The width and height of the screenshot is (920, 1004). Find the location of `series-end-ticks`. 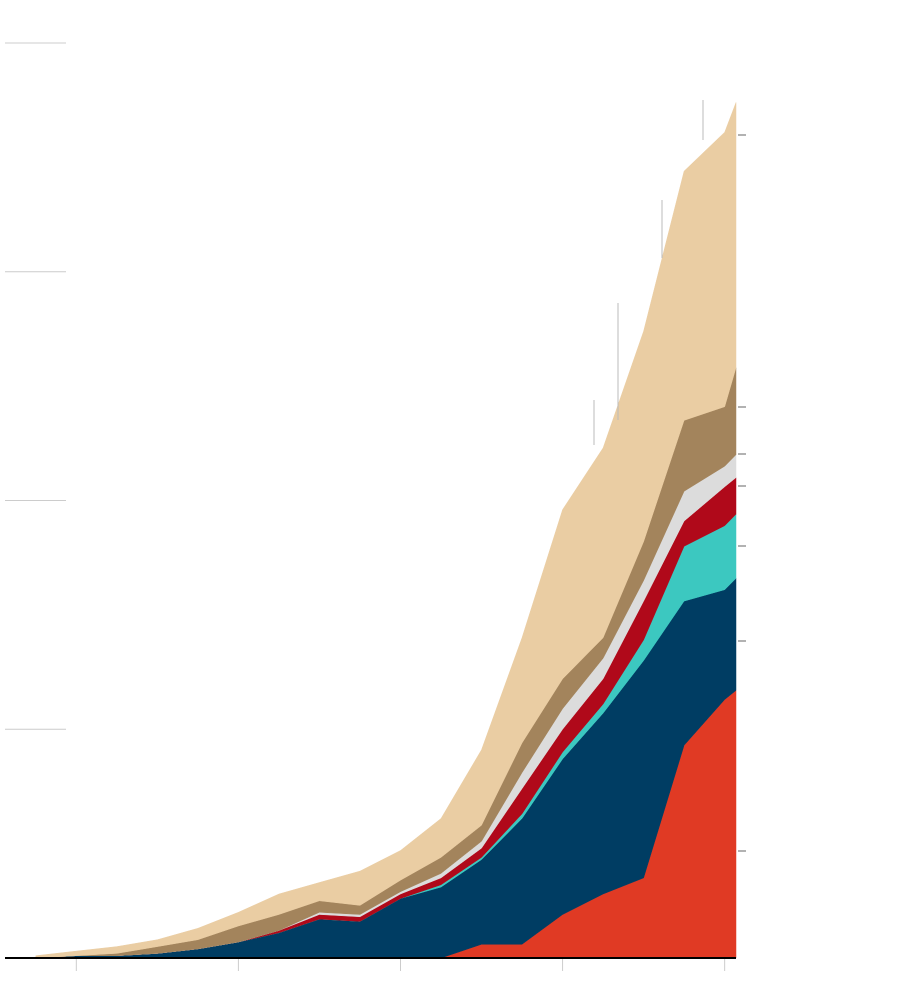

series-end-ticks is located at coordinates (742, 493).